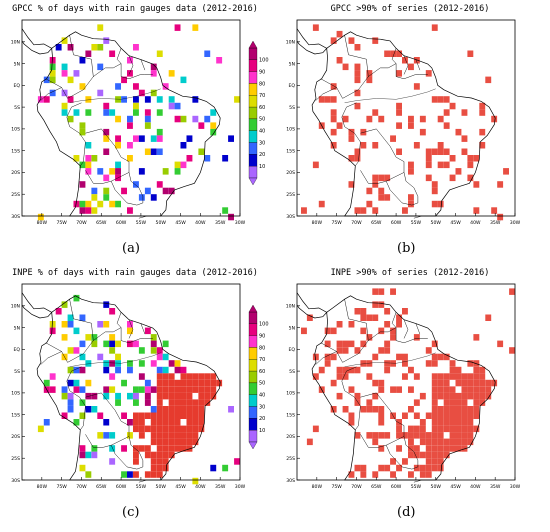  What do you see at coordinates (138, 122) in the screenshot?
I see `map-plot-area` at bounding box center [138, 122].